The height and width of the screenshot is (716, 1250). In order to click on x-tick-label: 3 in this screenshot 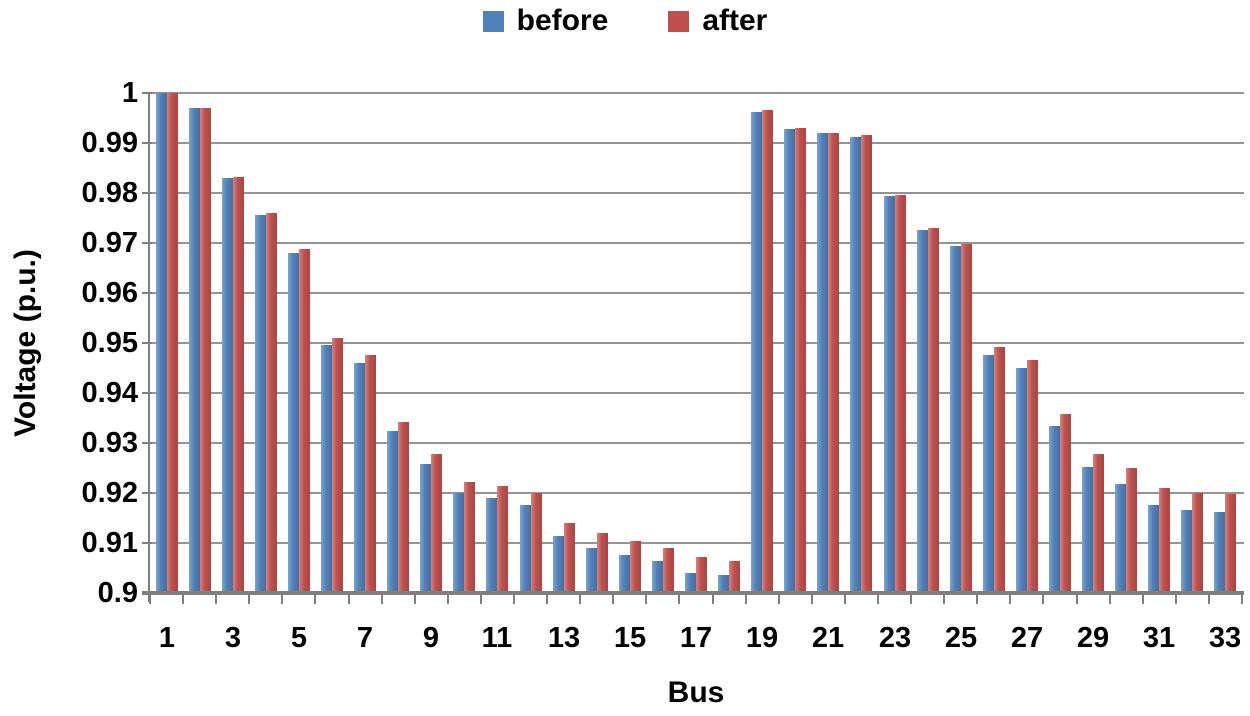, I will do `click(233, 638)`.